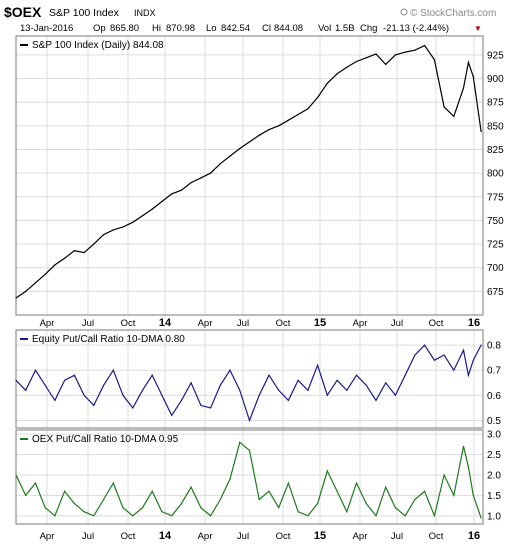 This screenshot has width=524, height=552. I want to click on high-label: Hi, so click(156, 28).